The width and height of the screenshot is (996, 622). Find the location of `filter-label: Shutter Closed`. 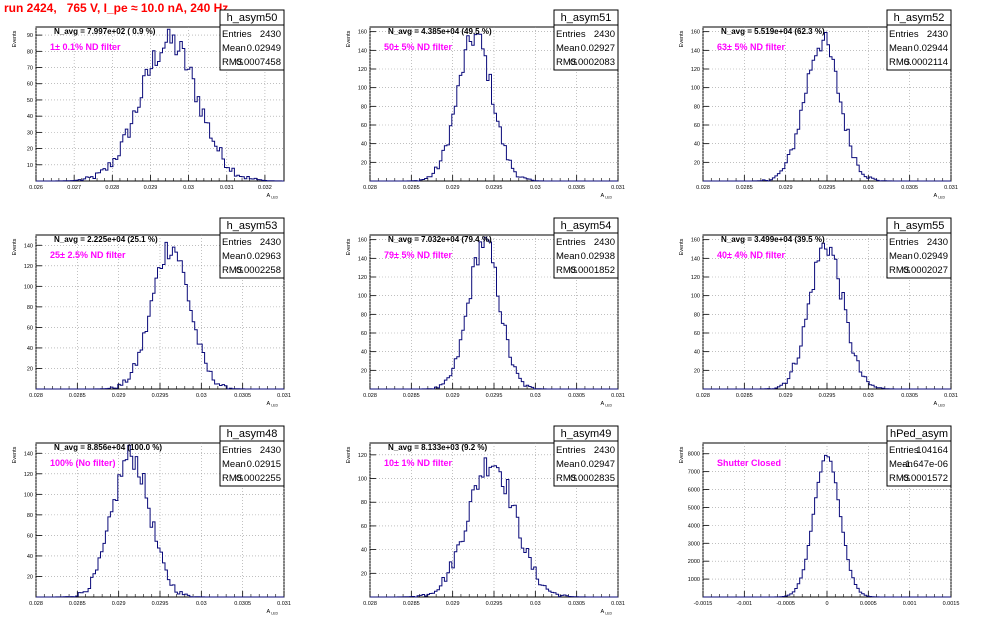

filter-label: Shutter Closed is located at coordinates (749, 463).